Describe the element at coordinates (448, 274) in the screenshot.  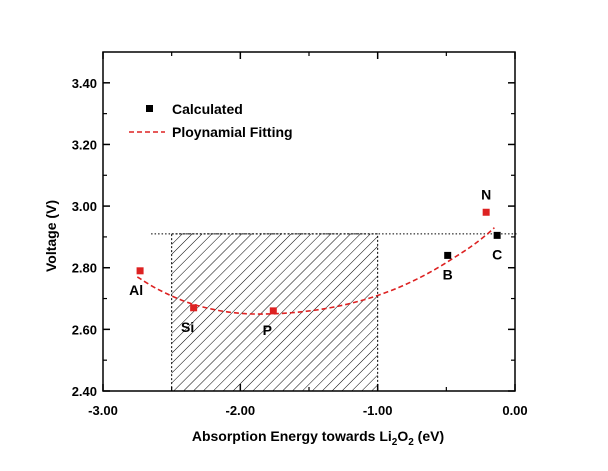
I see `point-label-b: B` at that location.